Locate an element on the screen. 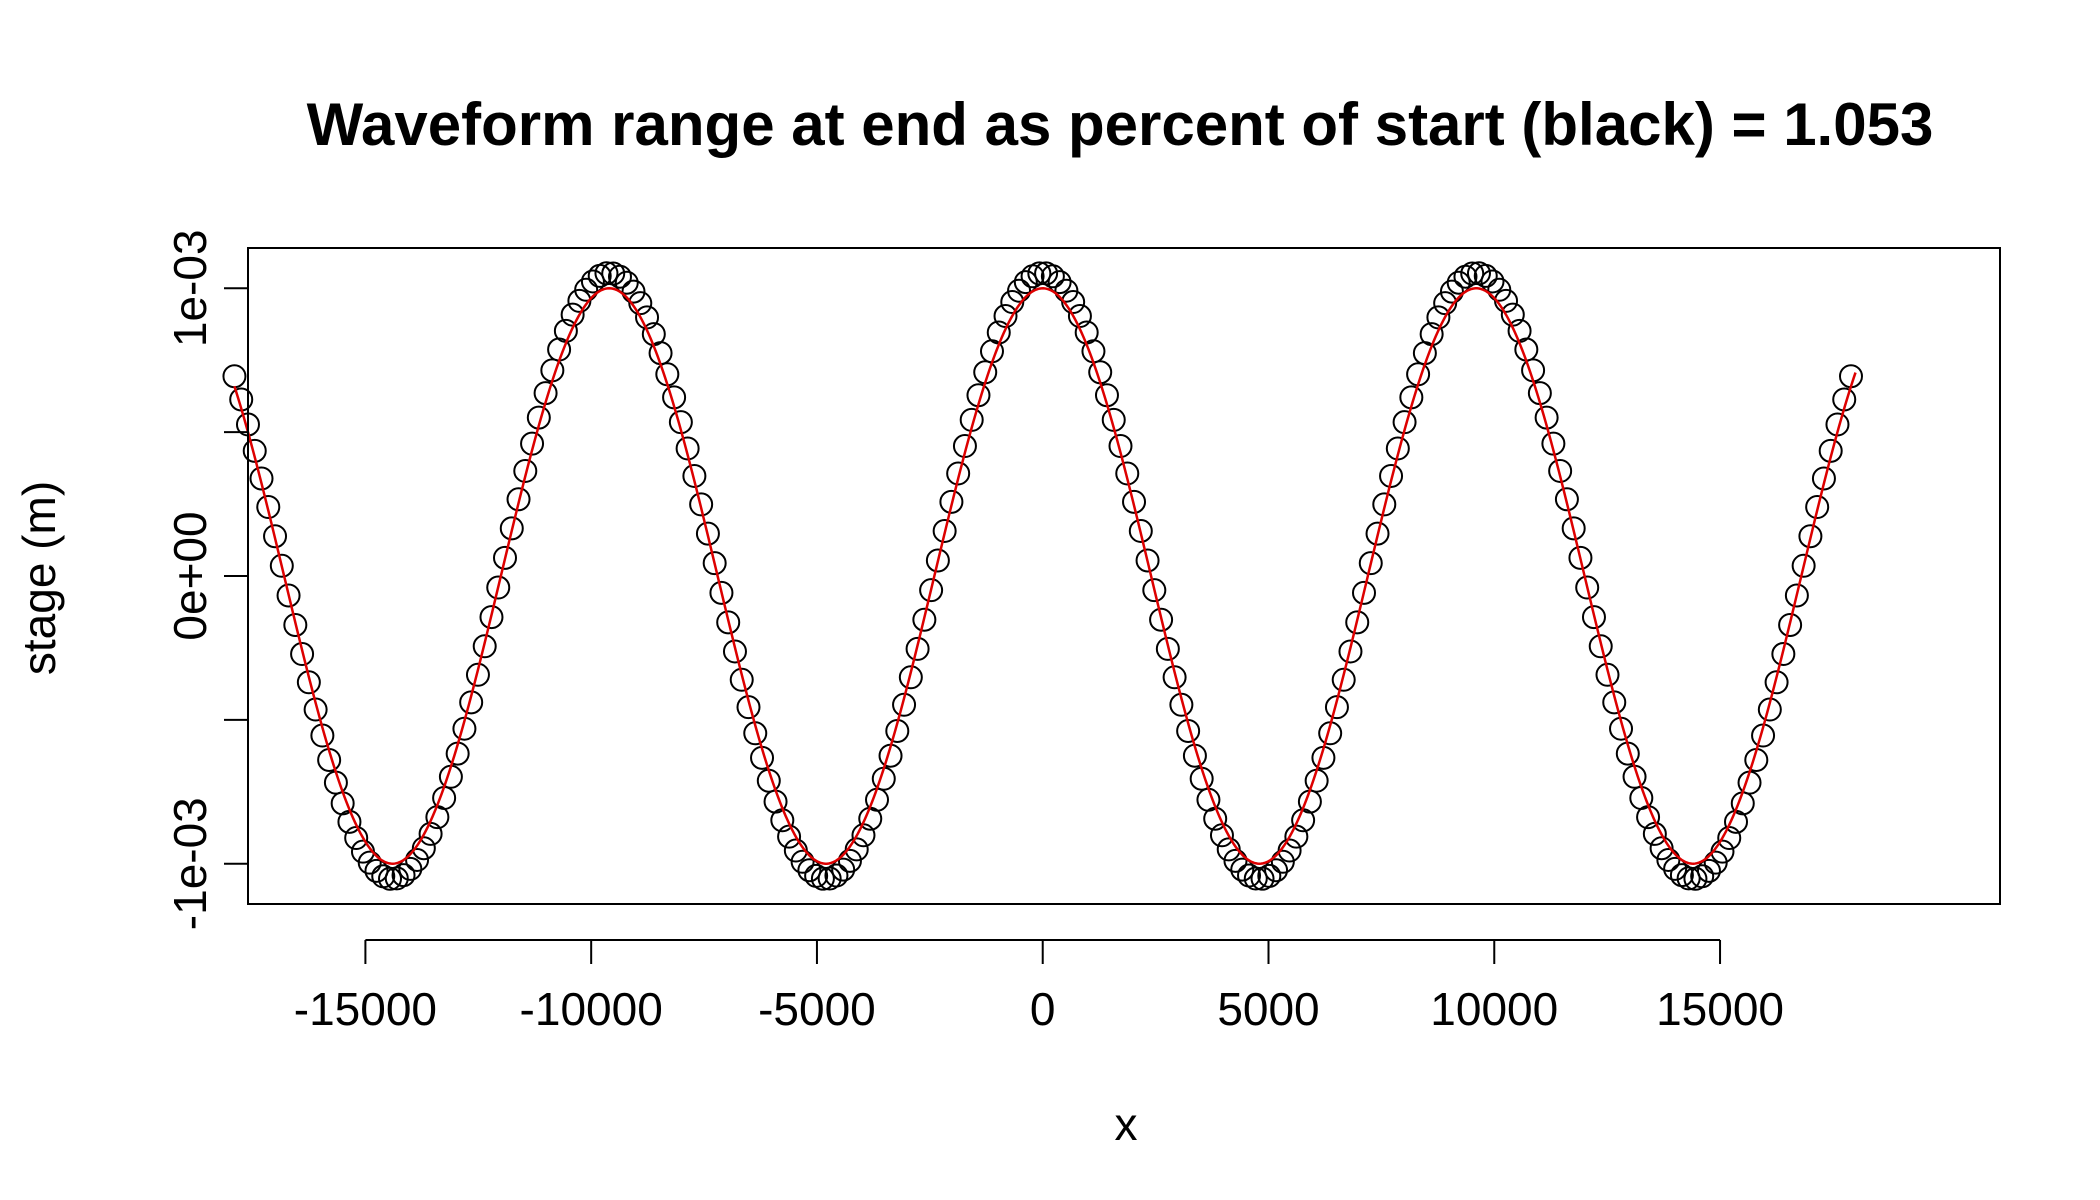 The image size is (2100, 1200). x-tick-label: 10000 is located at coordinates (1494, 1009).